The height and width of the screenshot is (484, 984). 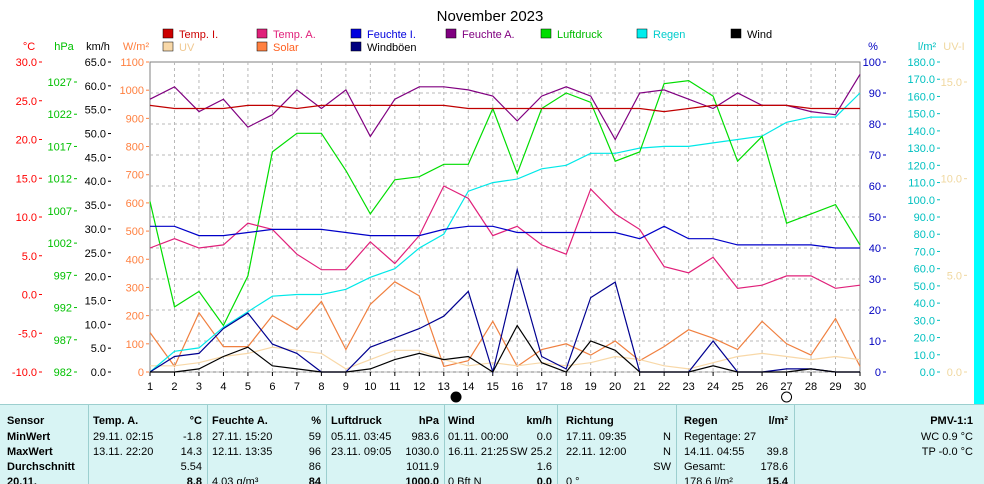 I want to click on x-tick-label: 20, so click(x=615, y=387).